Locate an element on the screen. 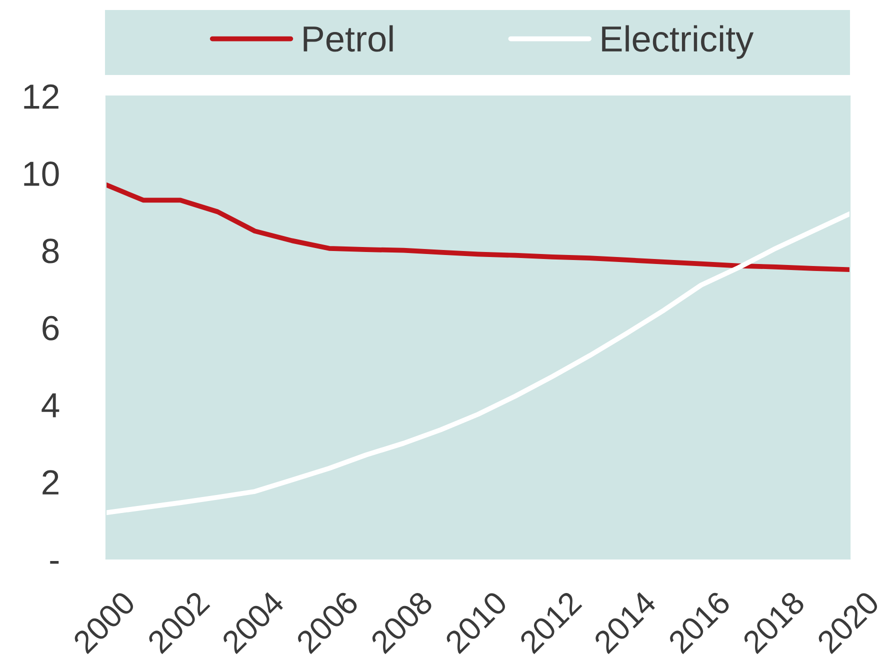 Image resolution: width=886 pixels, height=668 pixels. y-tick-label: - is located at coordinates (54, 562).